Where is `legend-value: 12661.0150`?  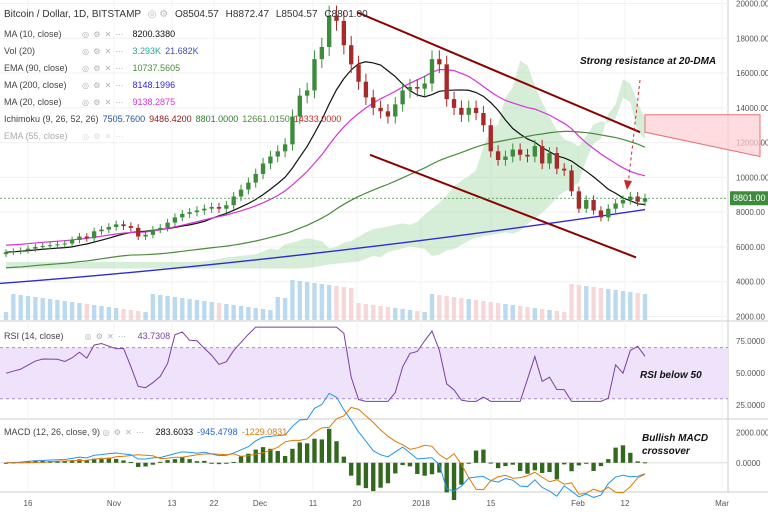
legend-value: 12661.0150 is located at coordinates (266, 119).